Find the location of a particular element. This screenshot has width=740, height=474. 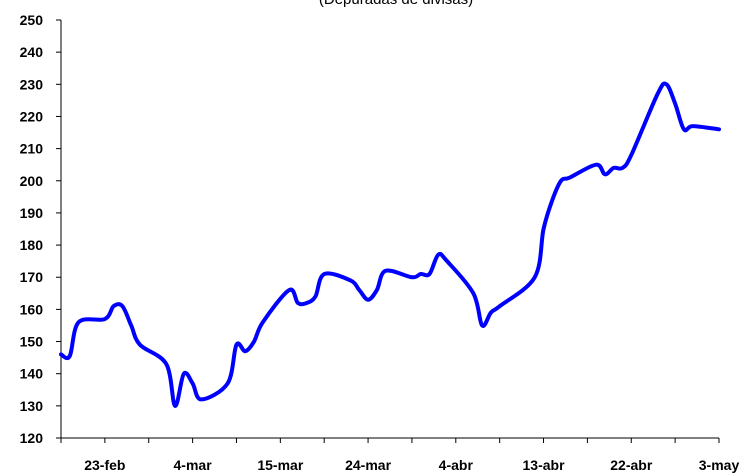

chart-title: (Depuradas de divisas) is located at coordinates (396, 4).